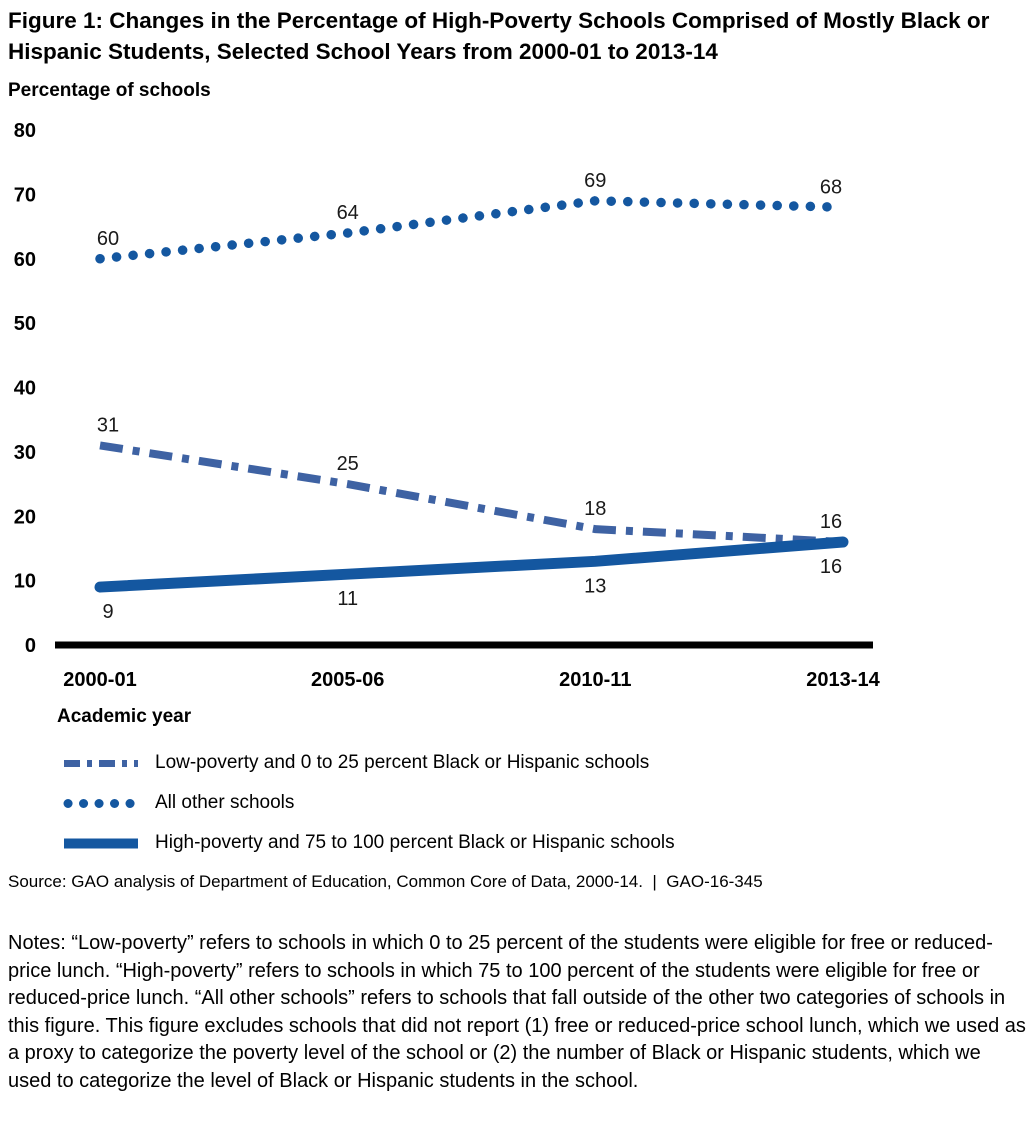 This screenshot has height=1125, width=1035. Describe the element at coordinates (101, 763) in the screenshot. I see `dash-dot-line-swatch-icon` at that location.